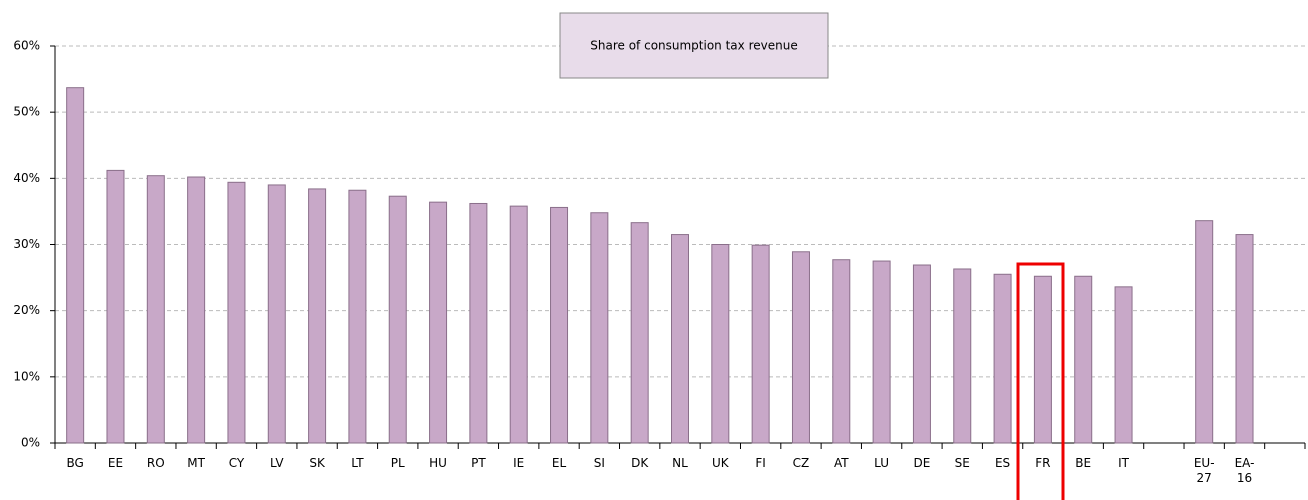 This screenshot has width=1308, height=500. I want to click on legend-box, so click(694, 45).